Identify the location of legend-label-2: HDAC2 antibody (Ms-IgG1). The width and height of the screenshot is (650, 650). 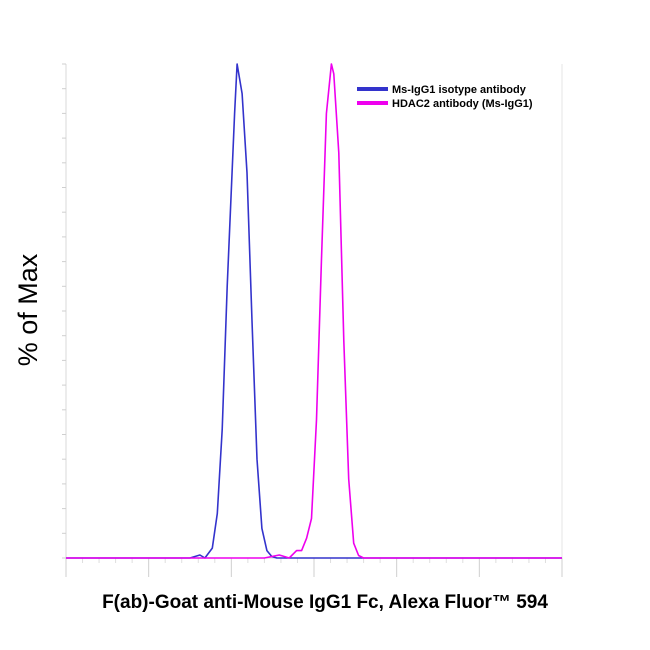
(462, 104).